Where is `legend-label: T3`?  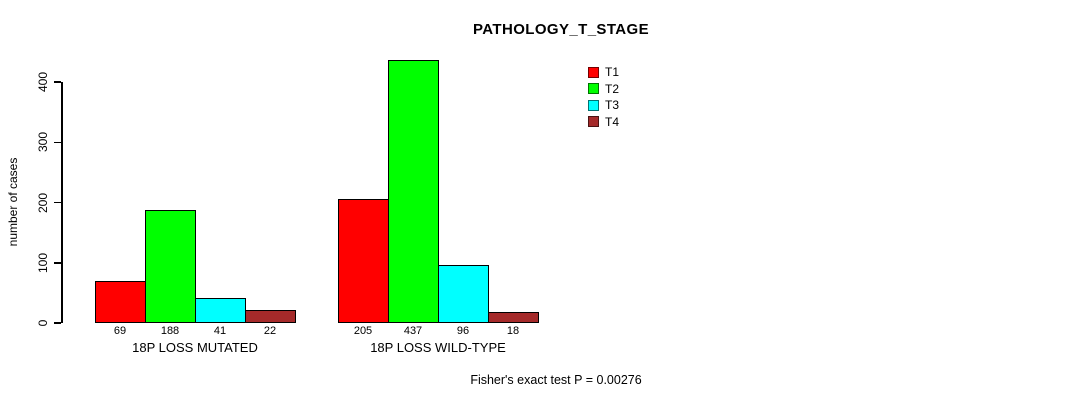 legend-label: T3 is located at coordinates (612, 105).